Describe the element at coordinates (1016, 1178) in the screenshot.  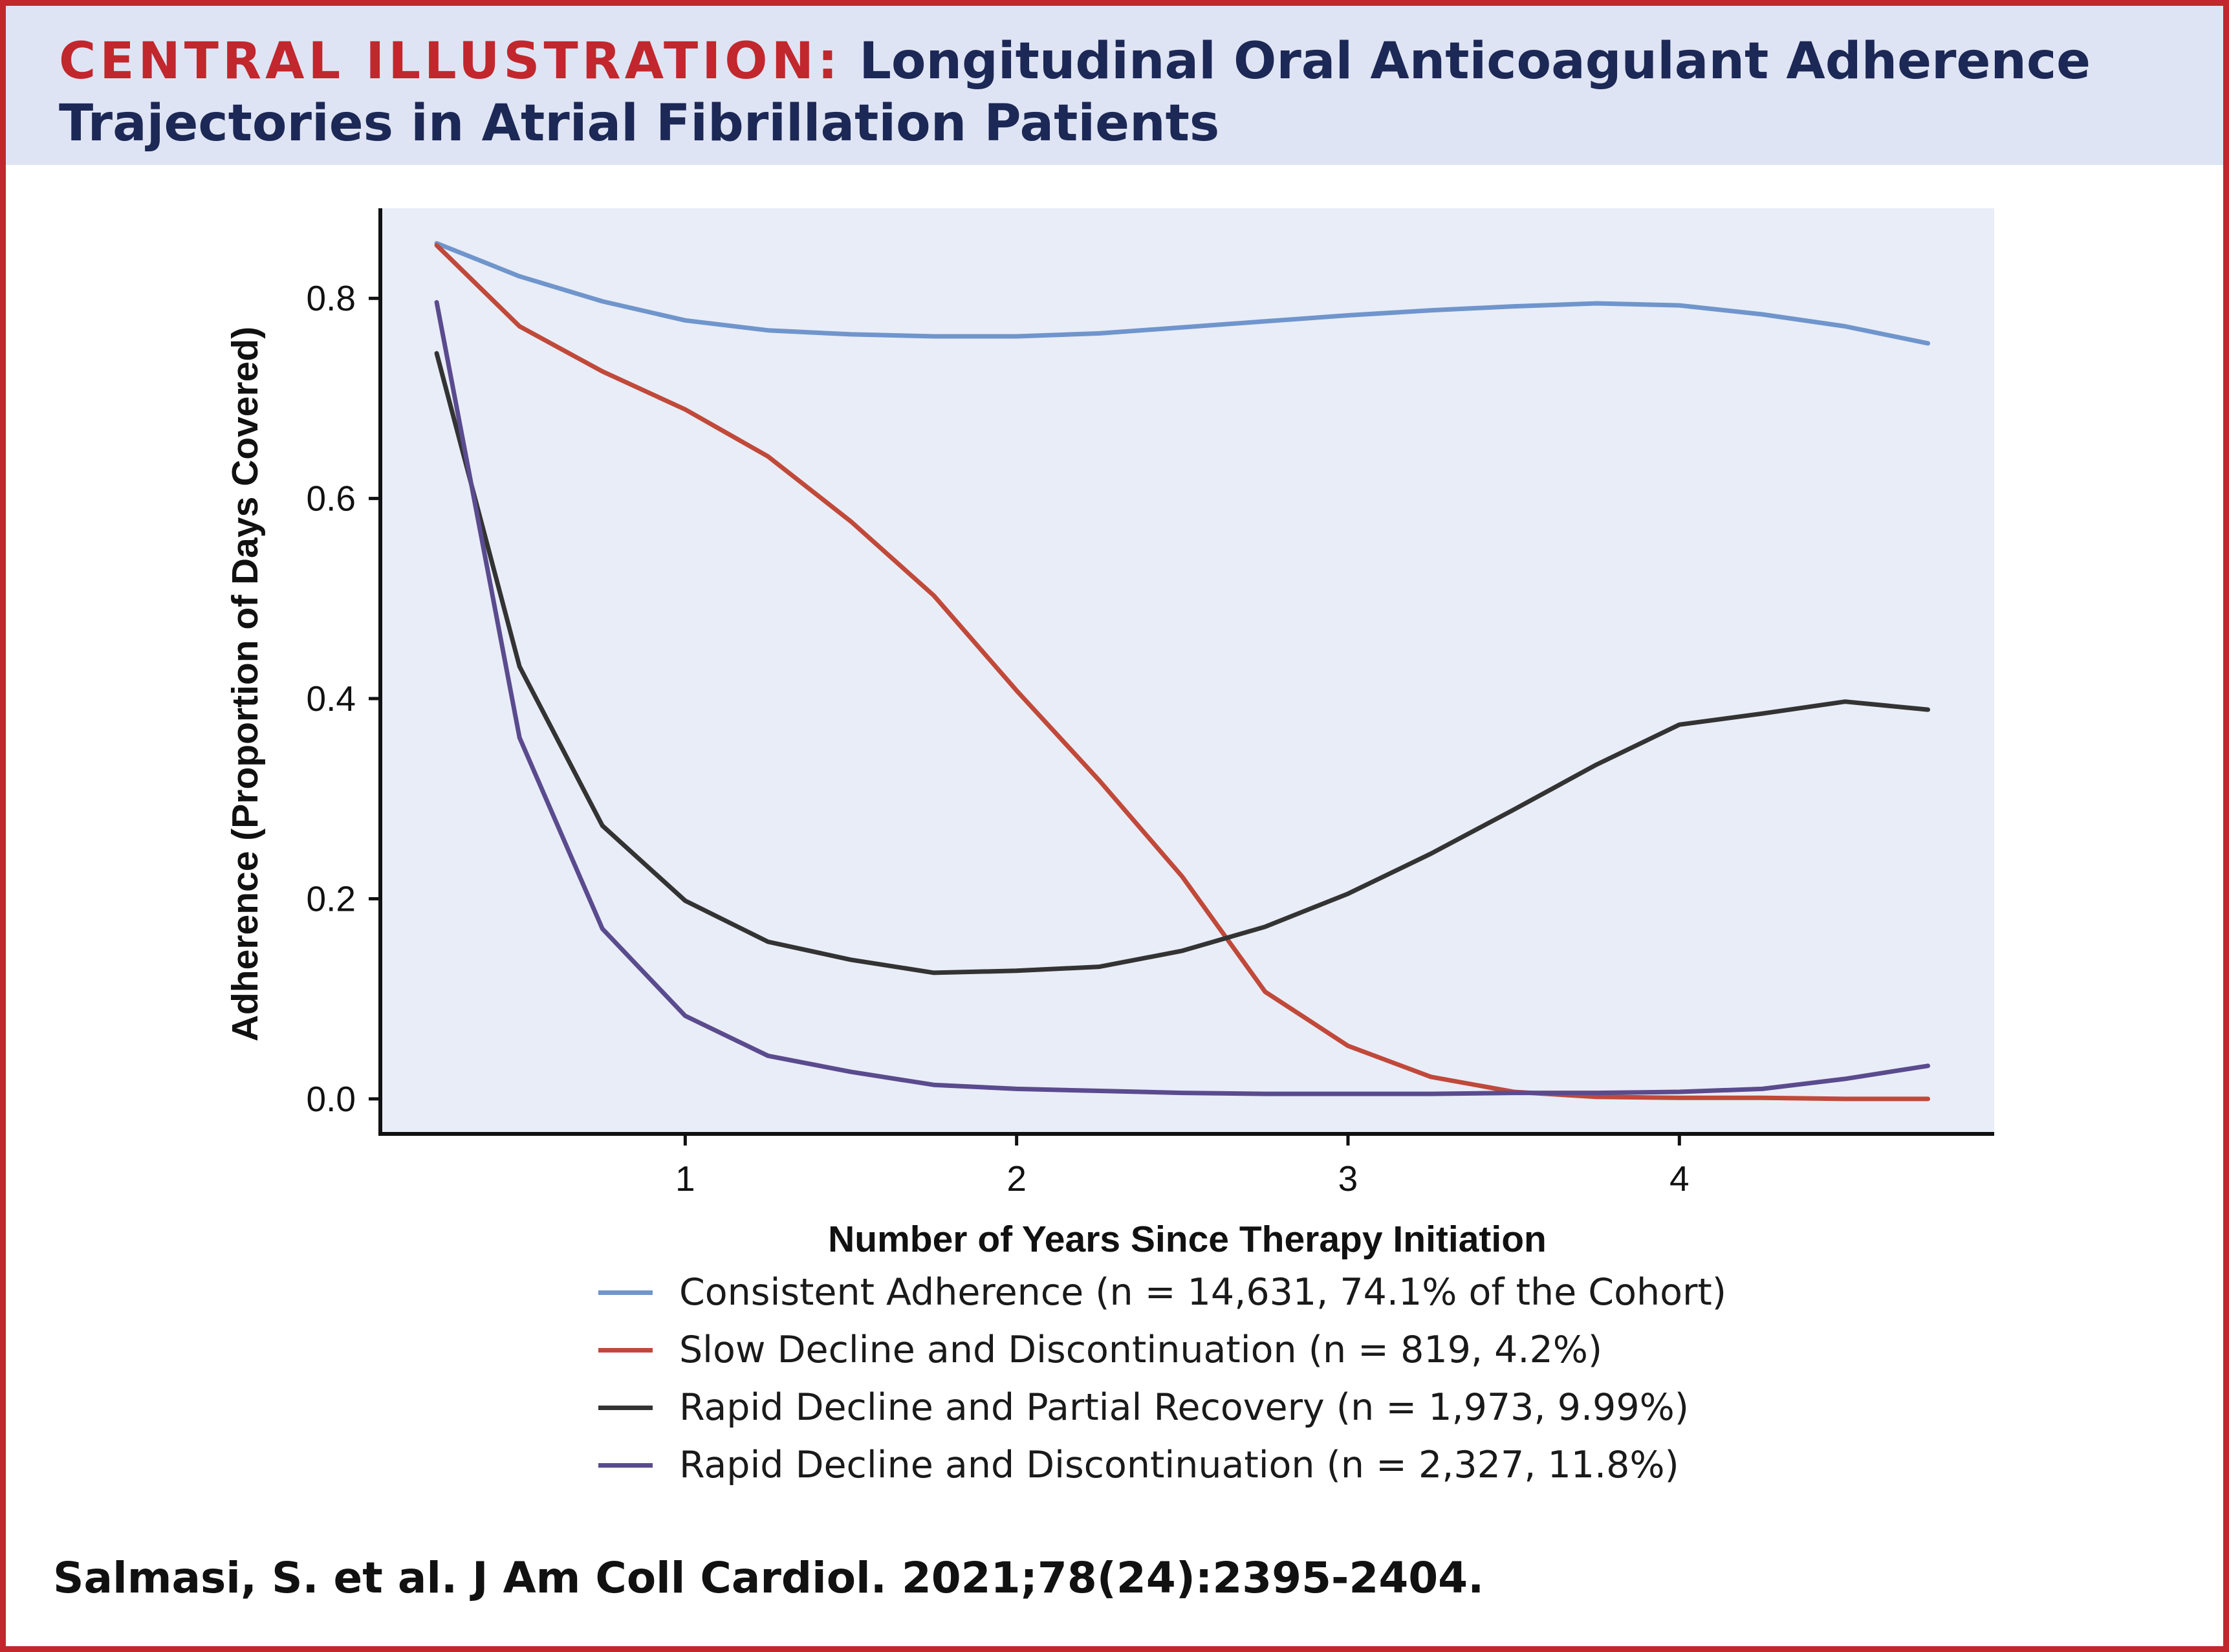
I see `x-tick-label: 2` at that location.